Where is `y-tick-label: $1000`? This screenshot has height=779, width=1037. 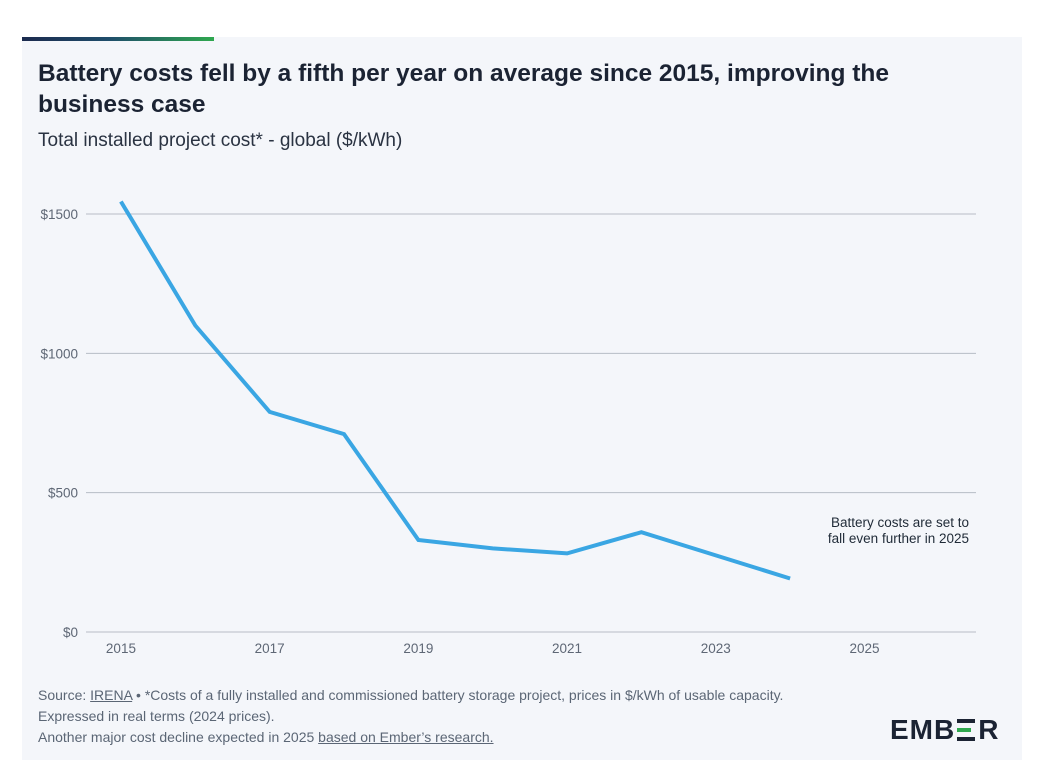 y-tick-label: $1000 is located at coordinates (59, 353).